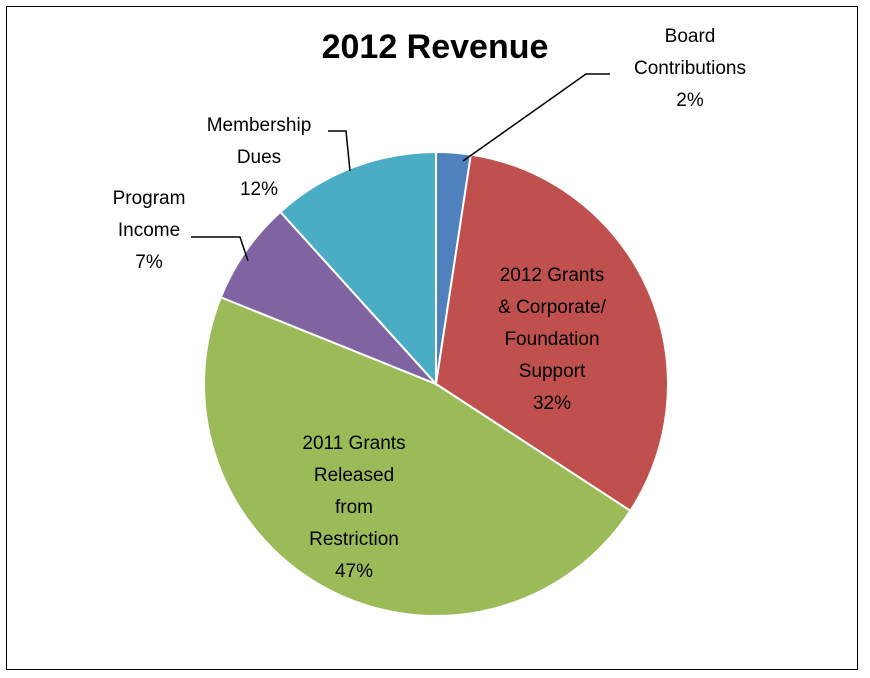 The image size is (870, 678). What do you see at coordinates (552, 403) in the screenshot?
I see `slice-percent: 32%` at bounding box center [552, 403].